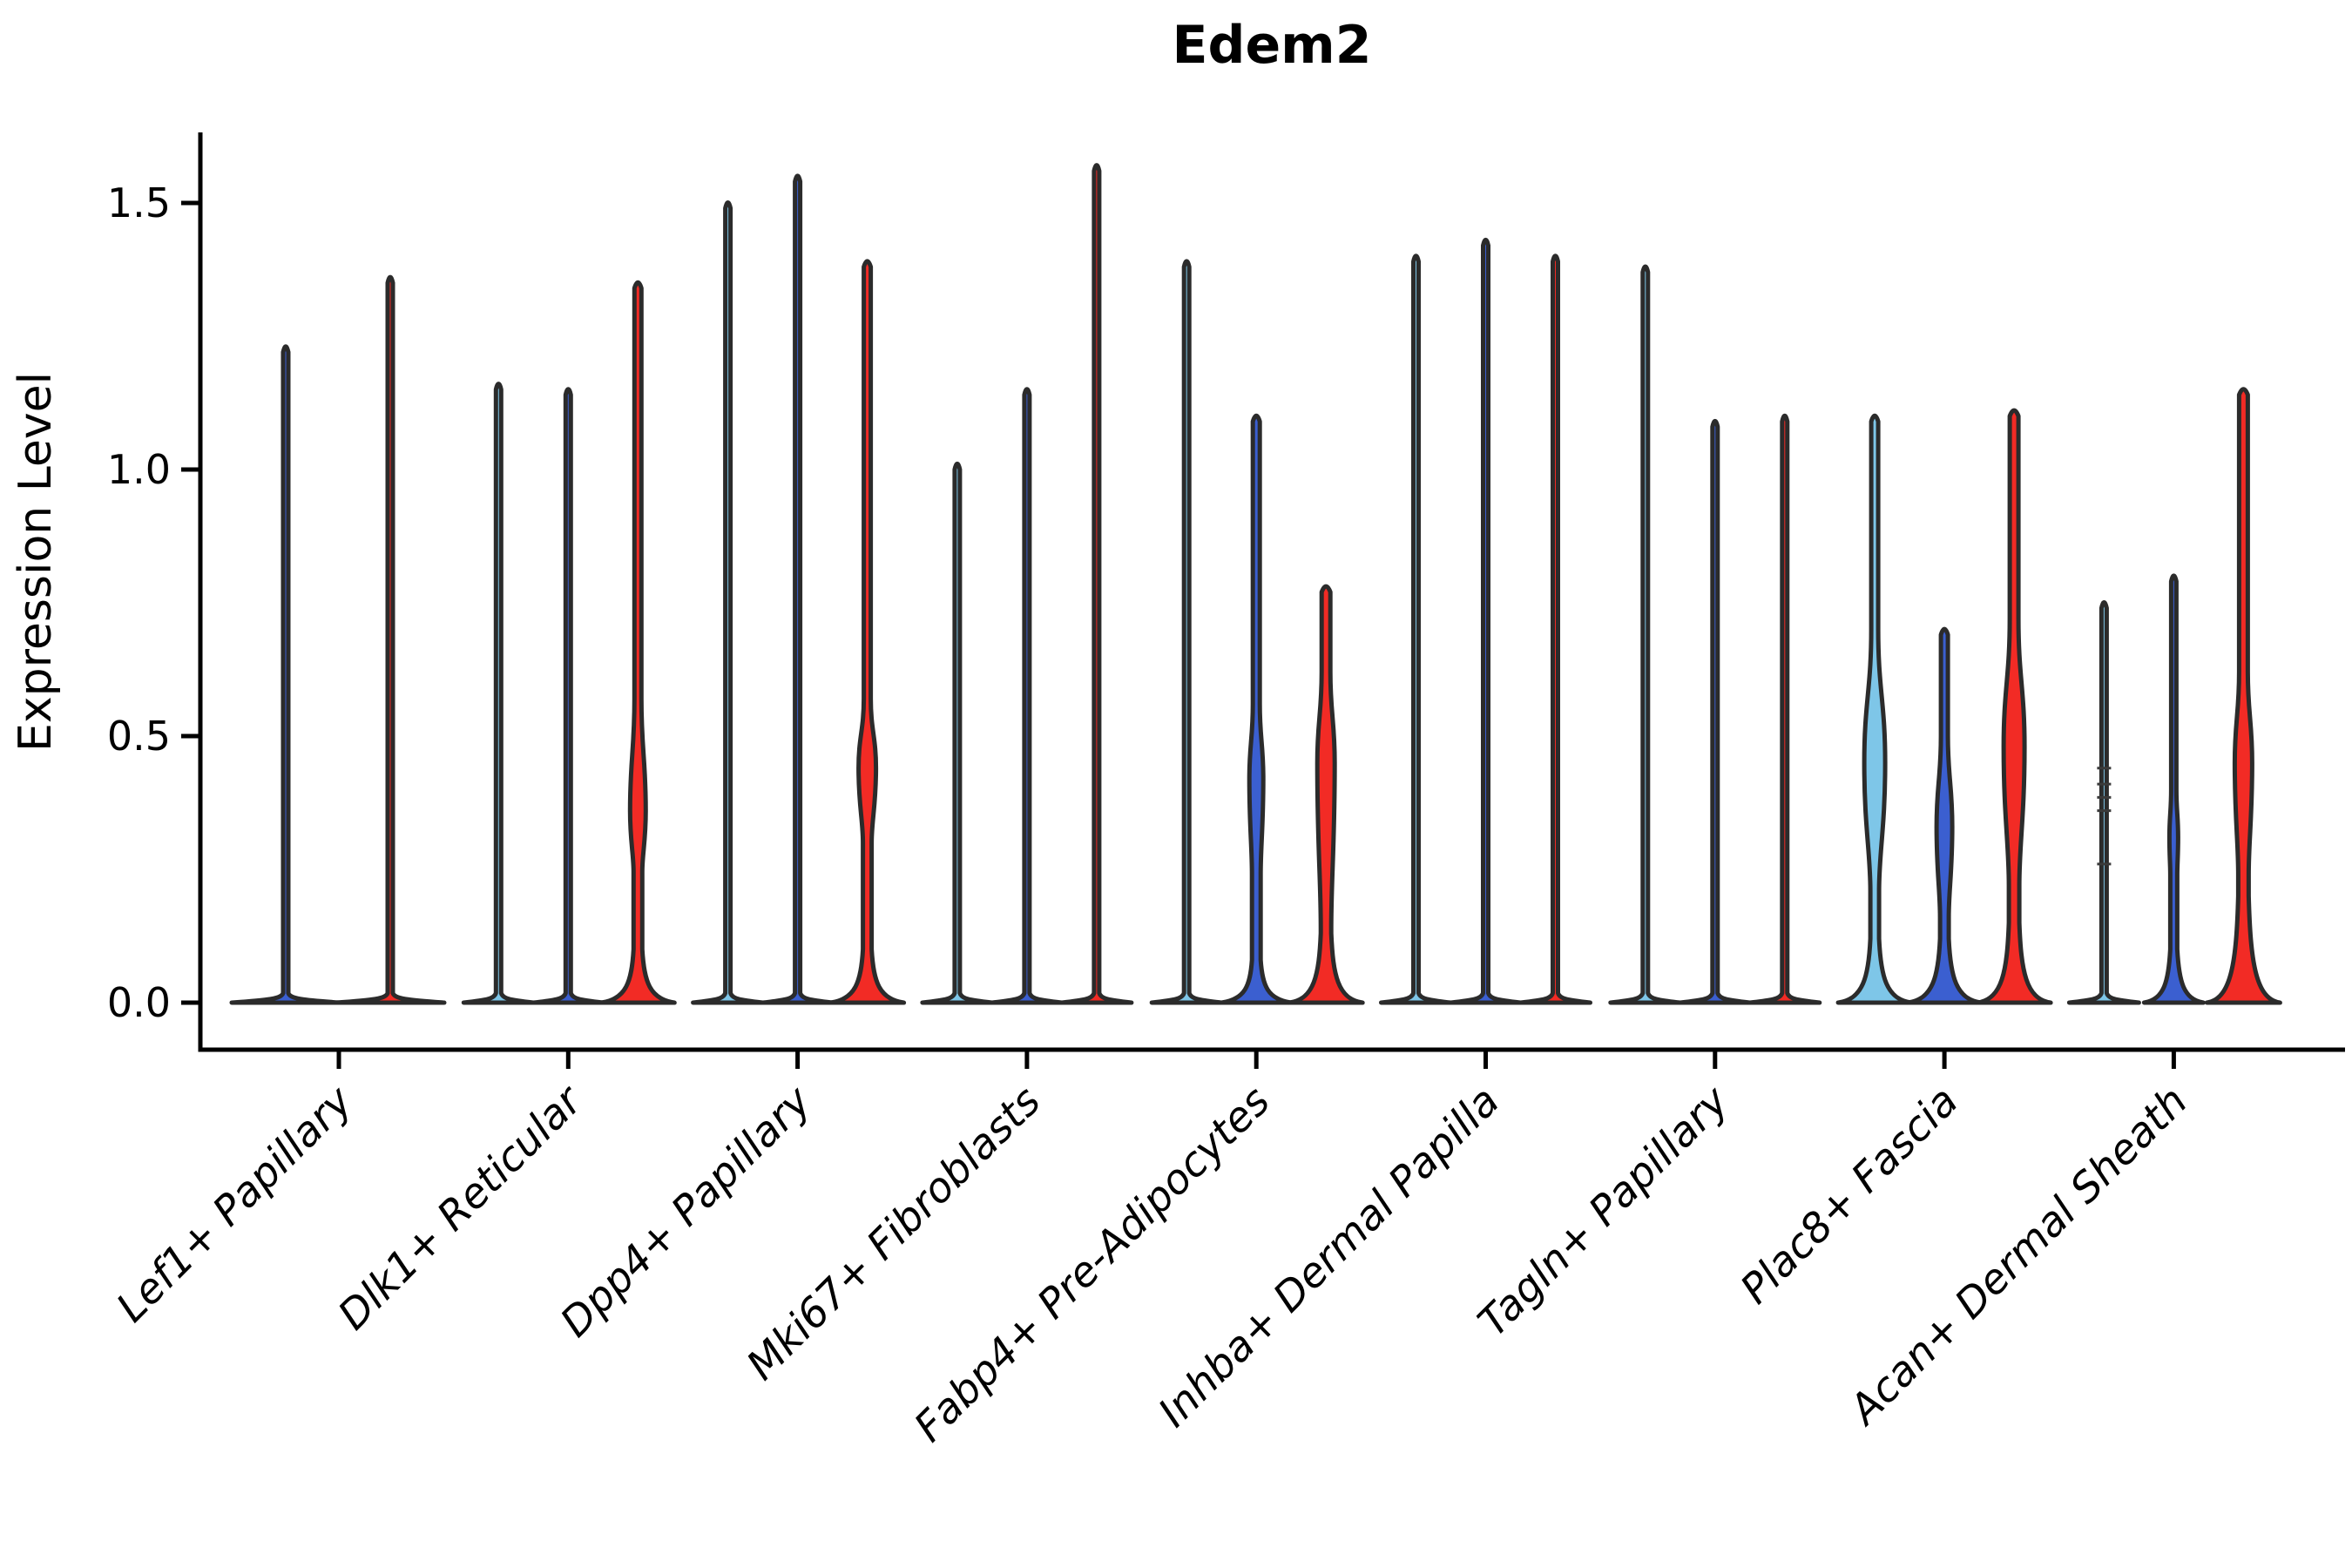 The height and width of the screenshot is (1568, 2352). What do you see at coordinates (139, 202) in the screenshot?
I see `y-tick-label: 1.5` at bounding box center [139, 202].